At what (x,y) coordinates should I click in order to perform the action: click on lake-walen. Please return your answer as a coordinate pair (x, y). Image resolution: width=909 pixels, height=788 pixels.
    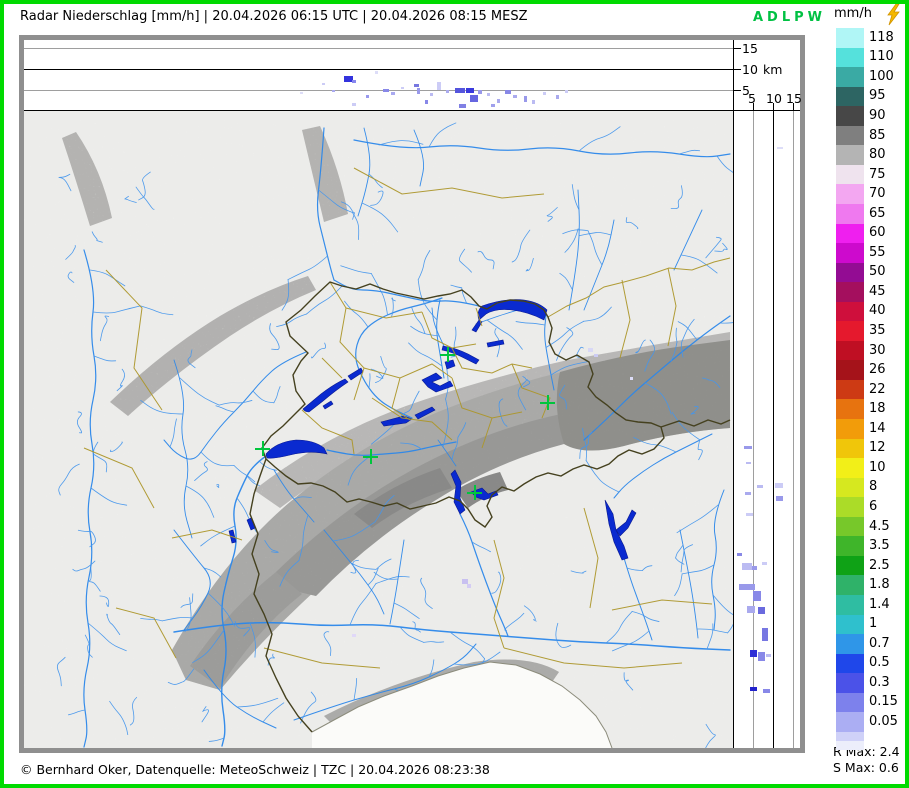
    Looking at the image, I should click on (495, 343).